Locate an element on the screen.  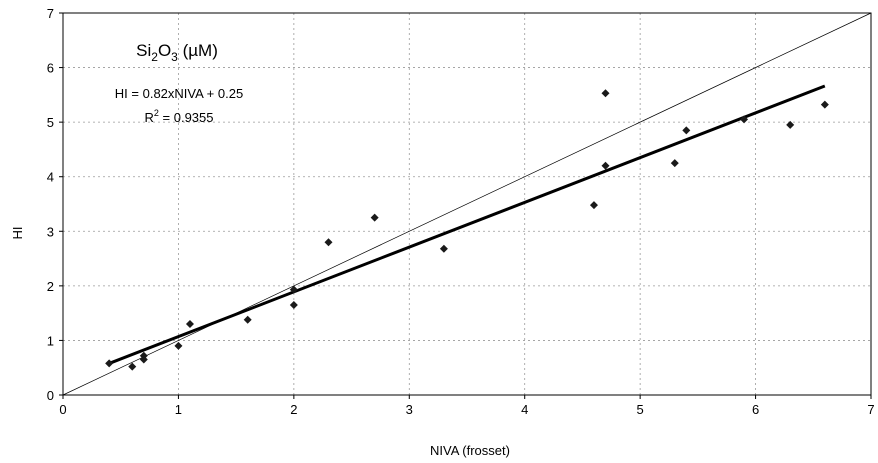
x-tick-label-4: 4 is located at coordinates (524, 409).